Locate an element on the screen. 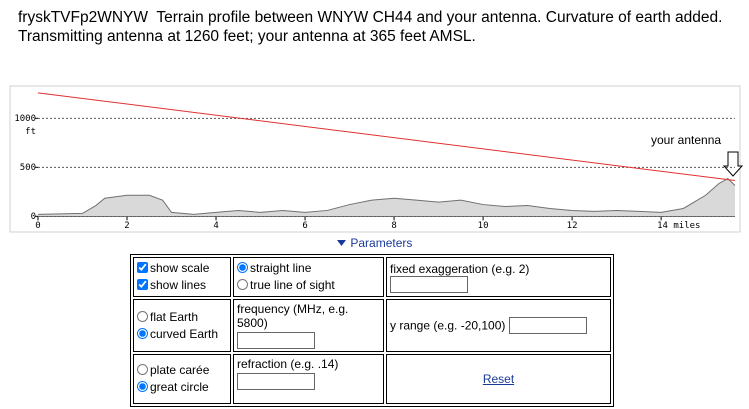 This screenshot has height=409, width=749. x-tick-label: 10 is located at coordinates (483, 226).